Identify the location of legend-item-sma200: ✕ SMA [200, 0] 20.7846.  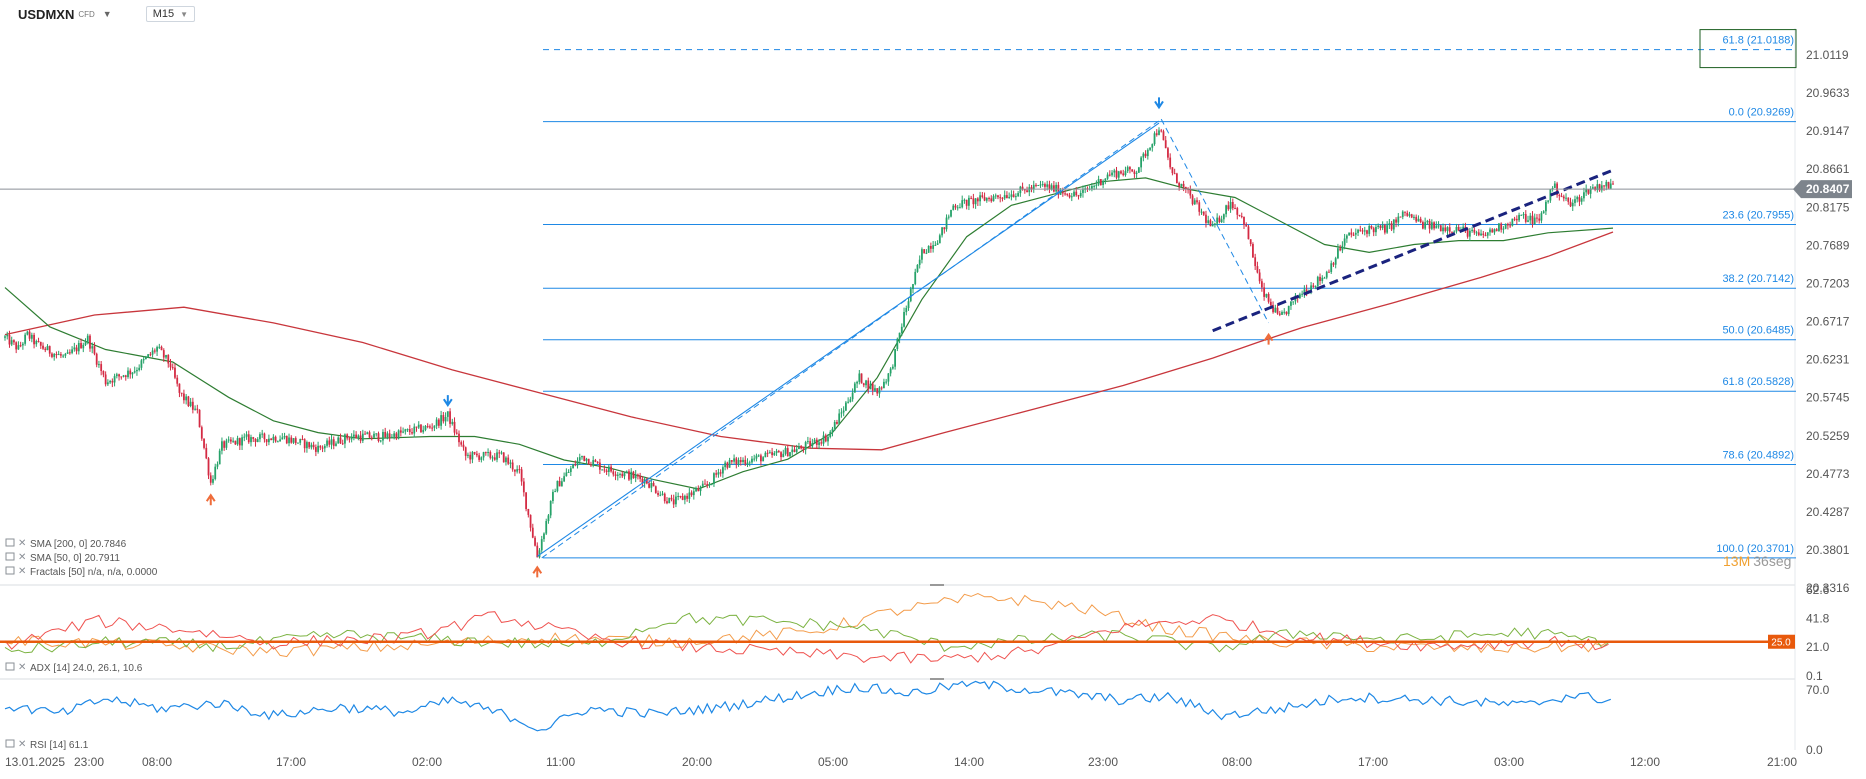
(66, 544).